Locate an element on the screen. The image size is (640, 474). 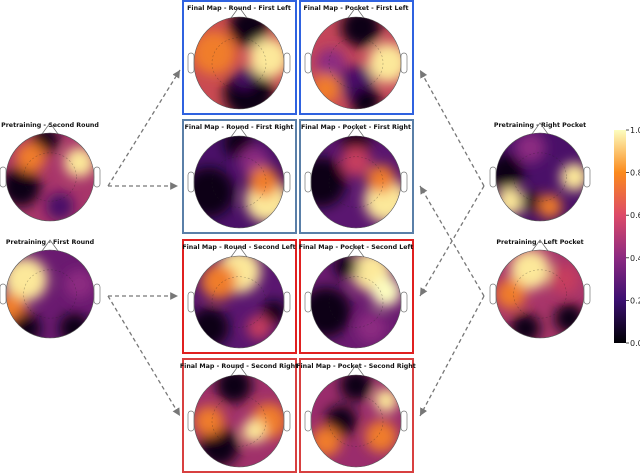
panel-title: Final Map - Round - First Right is located at coordinates (239, 127).